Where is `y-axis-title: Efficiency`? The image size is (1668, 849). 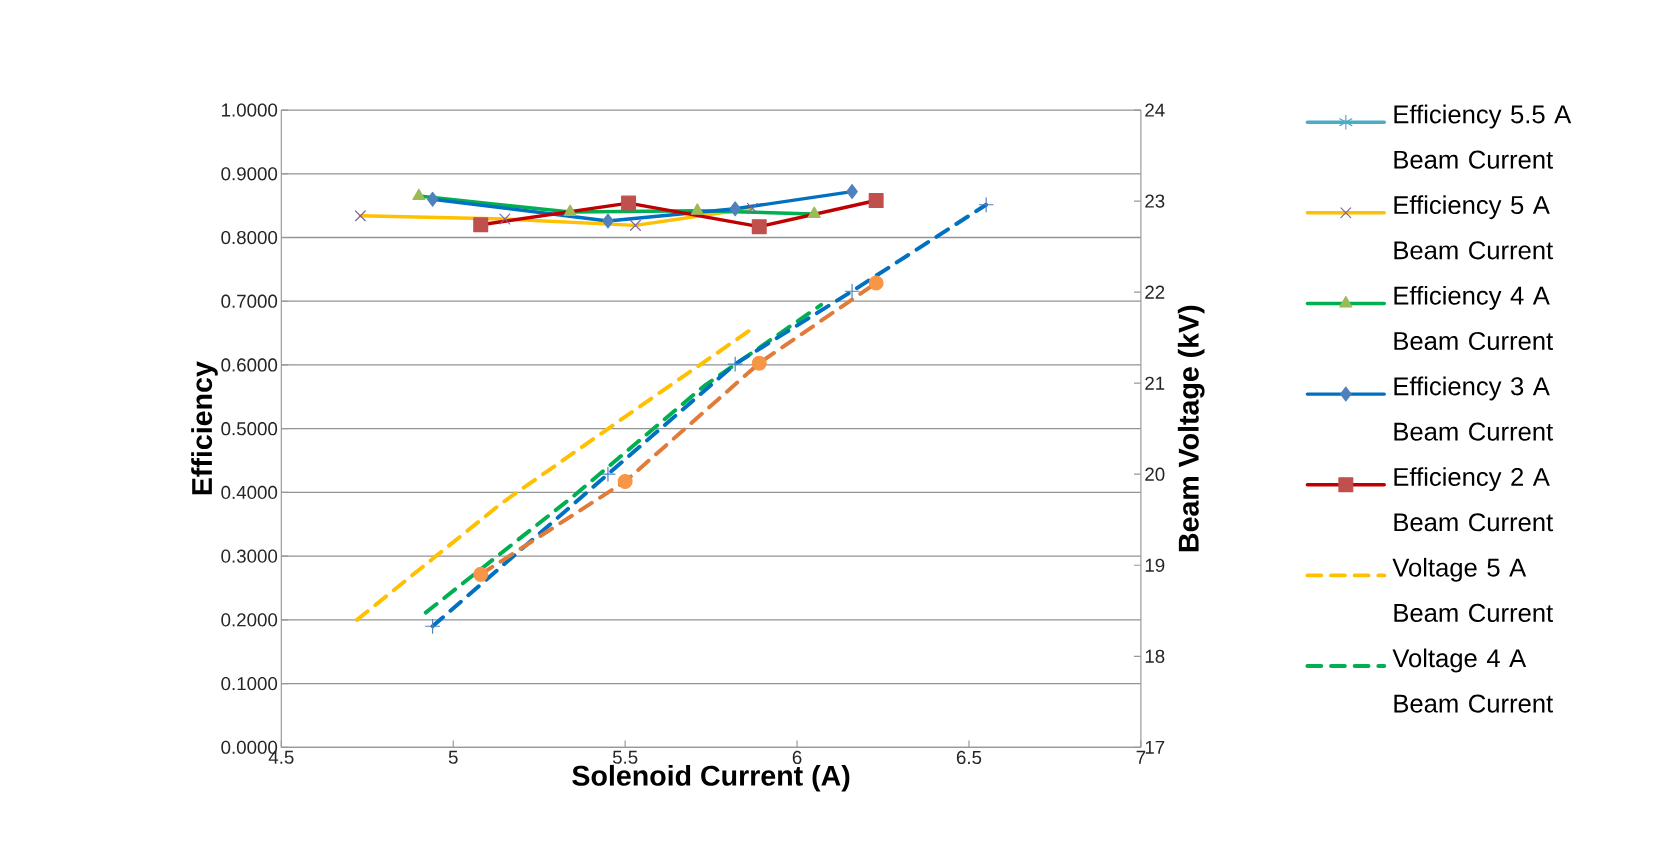
y-axis-title: Efficiency is located at coordinates (204, 428).